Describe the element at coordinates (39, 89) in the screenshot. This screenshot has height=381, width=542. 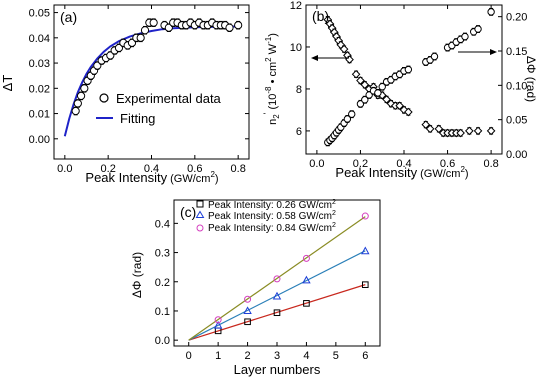
I see `panel-a-ytick-label: 0.02` at that location.